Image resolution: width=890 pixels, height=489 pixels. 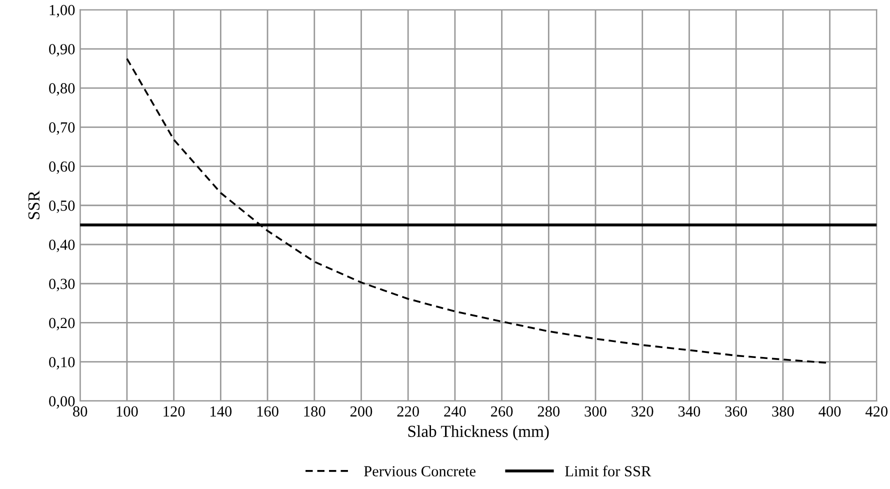 What do you see at coordinates (783, 411) in the screenshot?
I see `x-tick-label: 380` at bounding box center [783, 411].